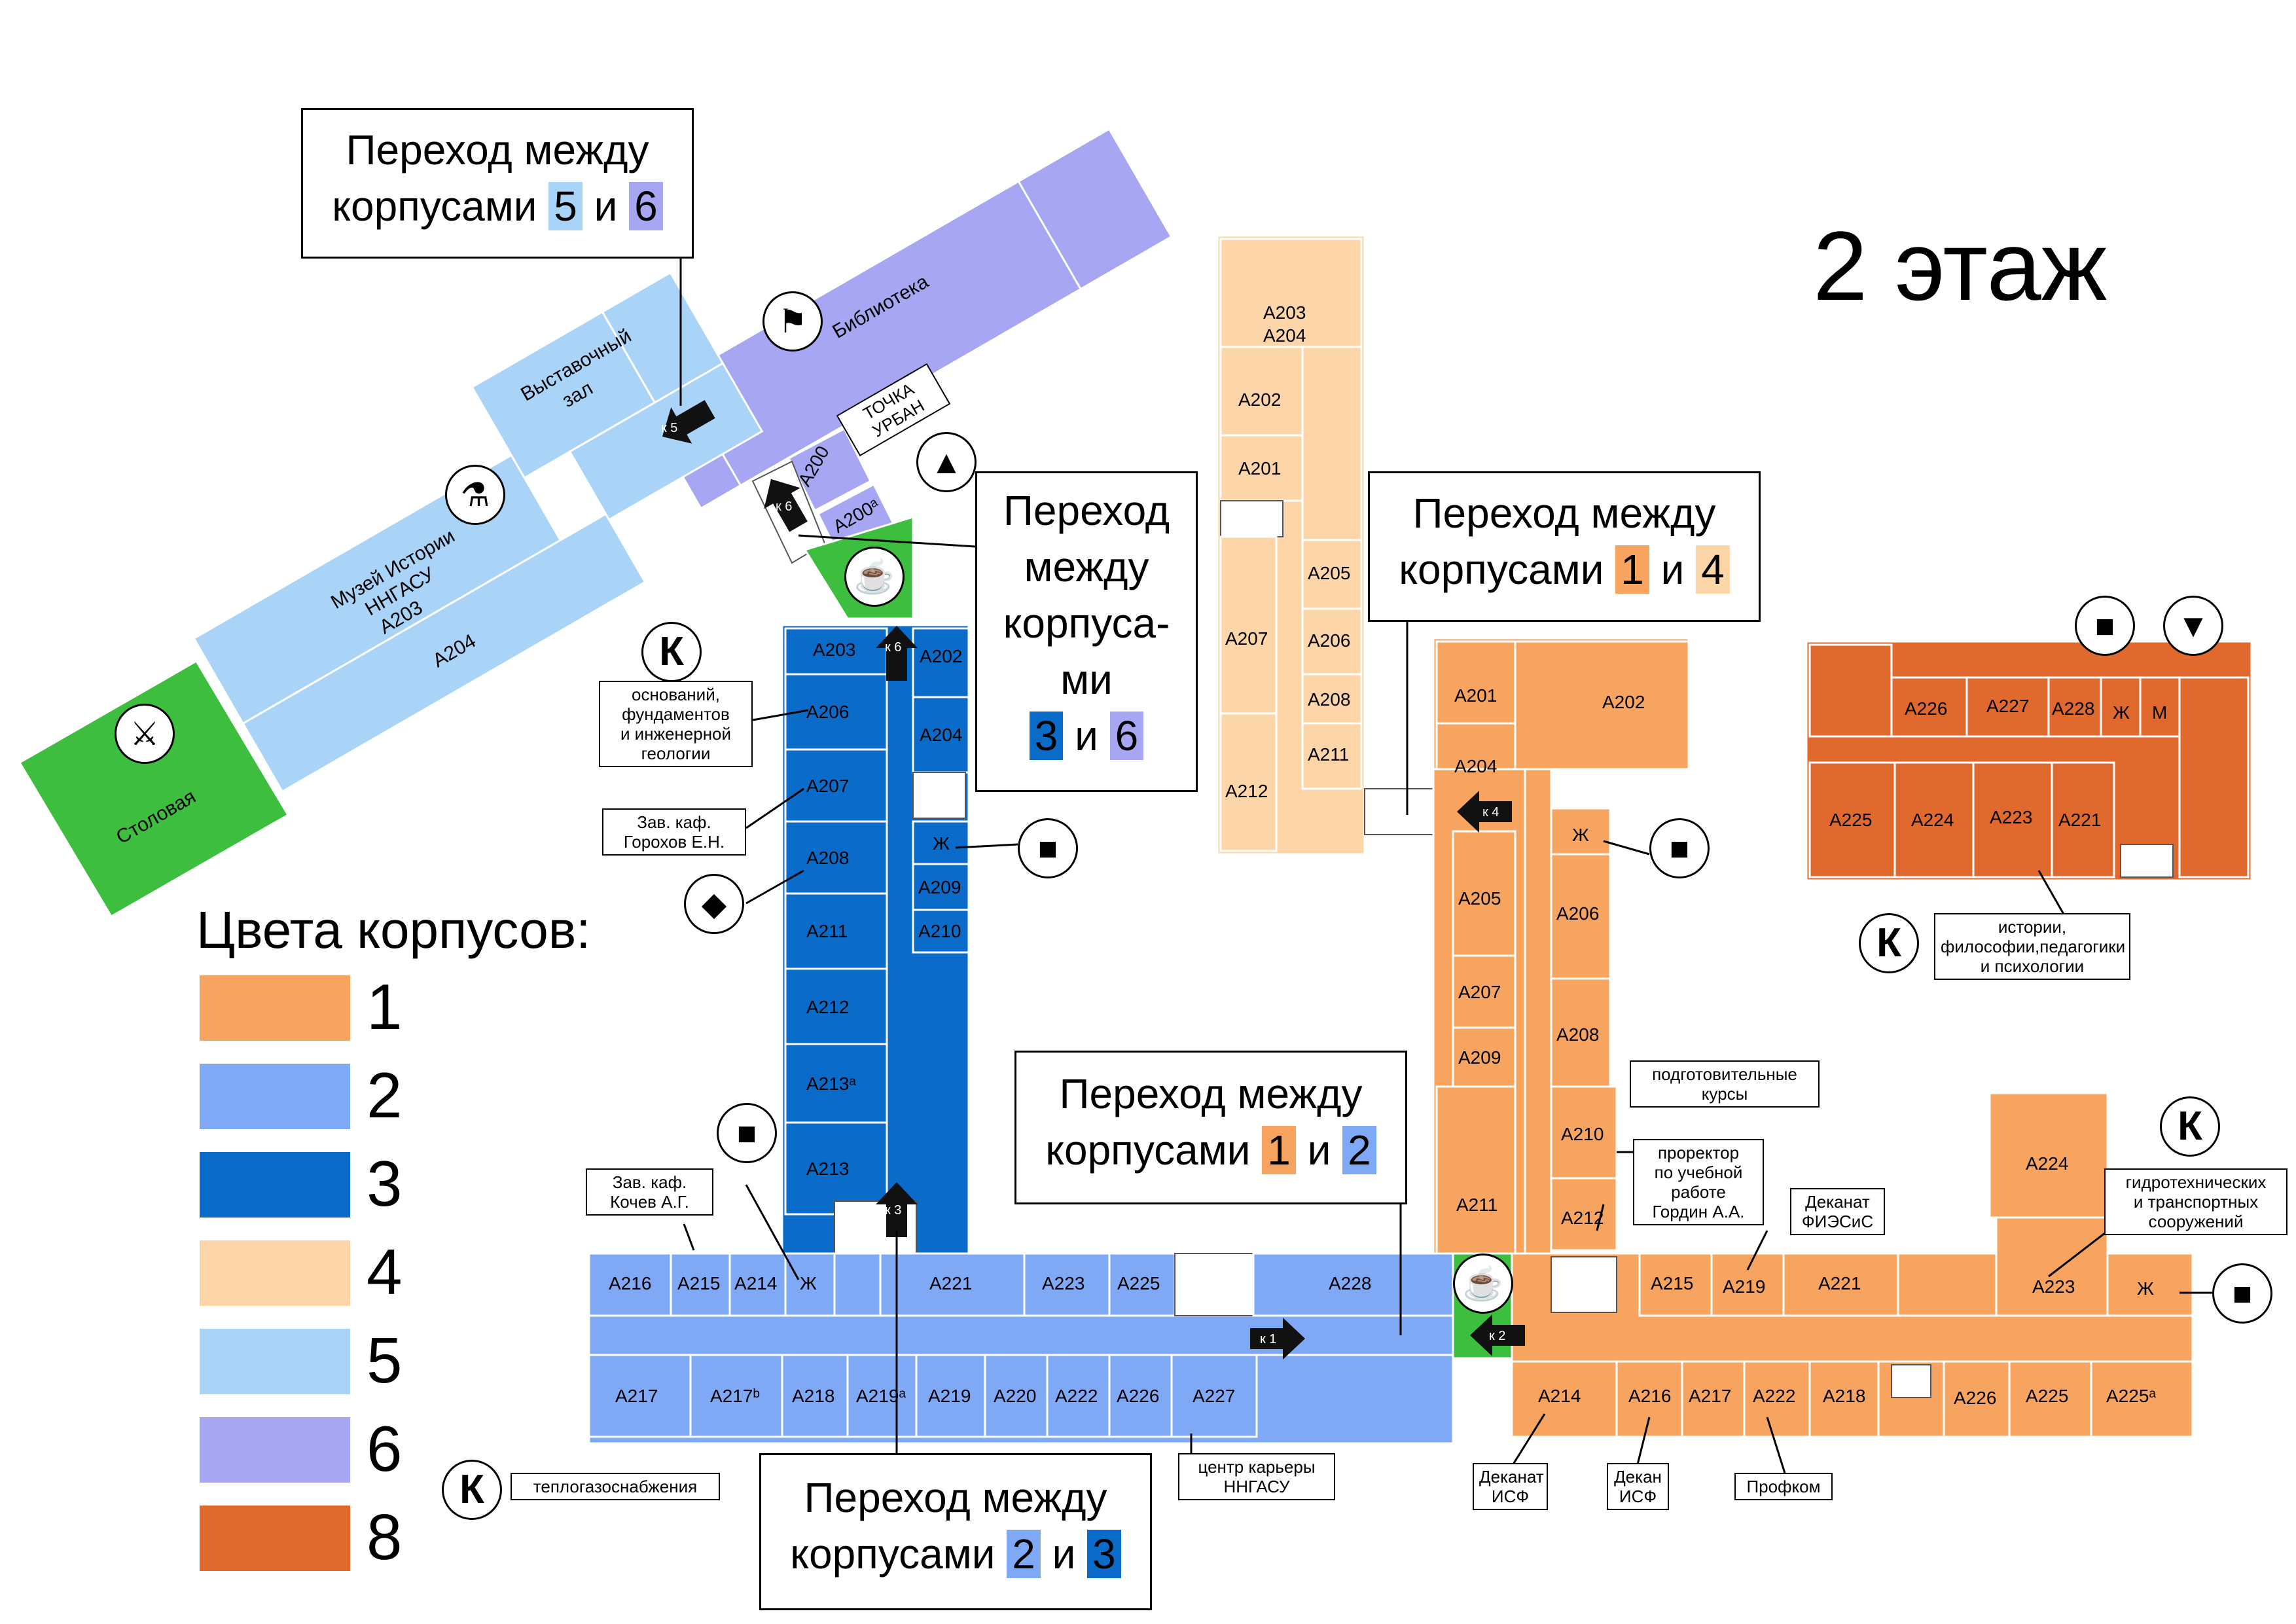 Image resolution: width=2296 pixels, height=1624 pixels. Describe the element at coordinates (836, 1083) in the screenshot. I see `room-a213a-b3` at that location.